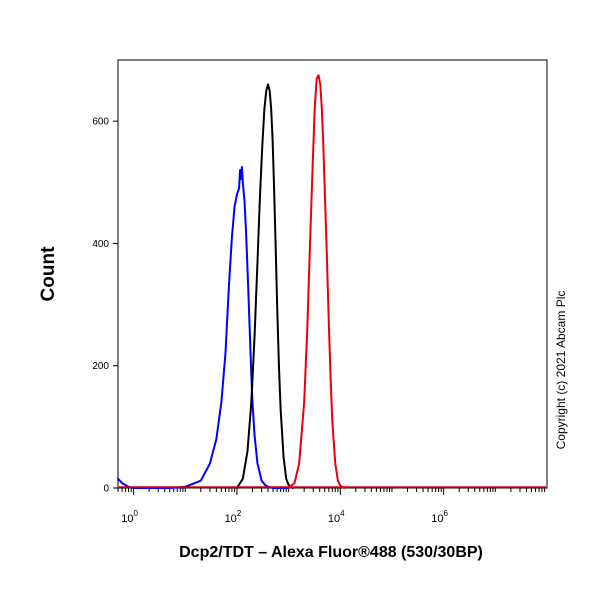 The width and height of the screenshot is (600, 600). What do you see at coordinates (439, 517) in the screenshot?
I see `x-tick-label: 10⁶` at bounding box center [439, 517].